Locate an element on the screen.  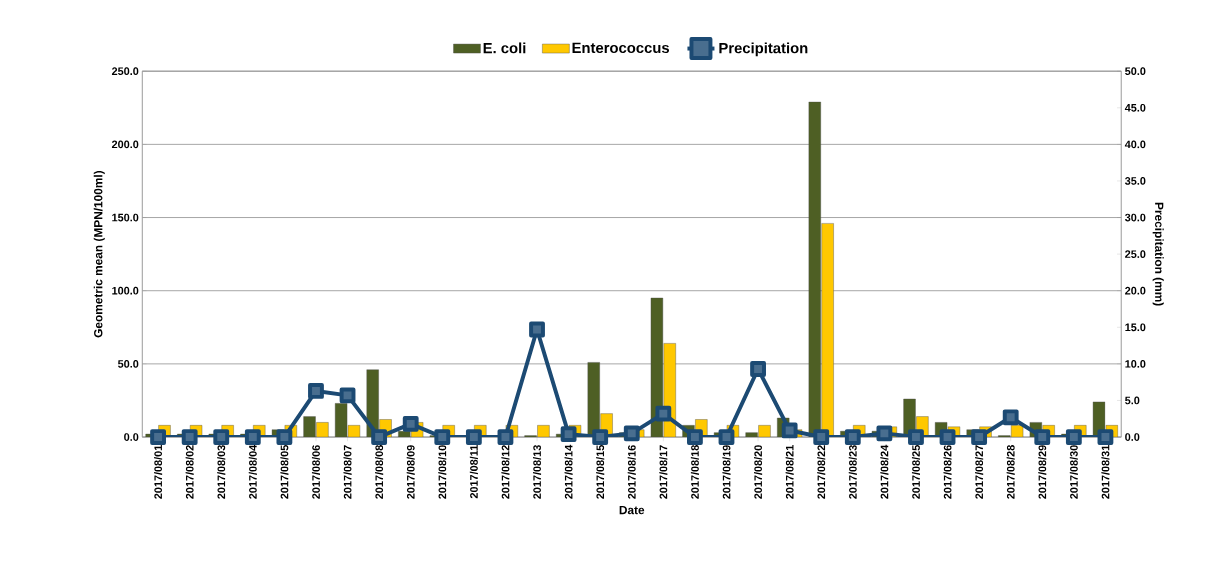
x-tick-label: 2017/08/14 is located at coordinates (568, 471).